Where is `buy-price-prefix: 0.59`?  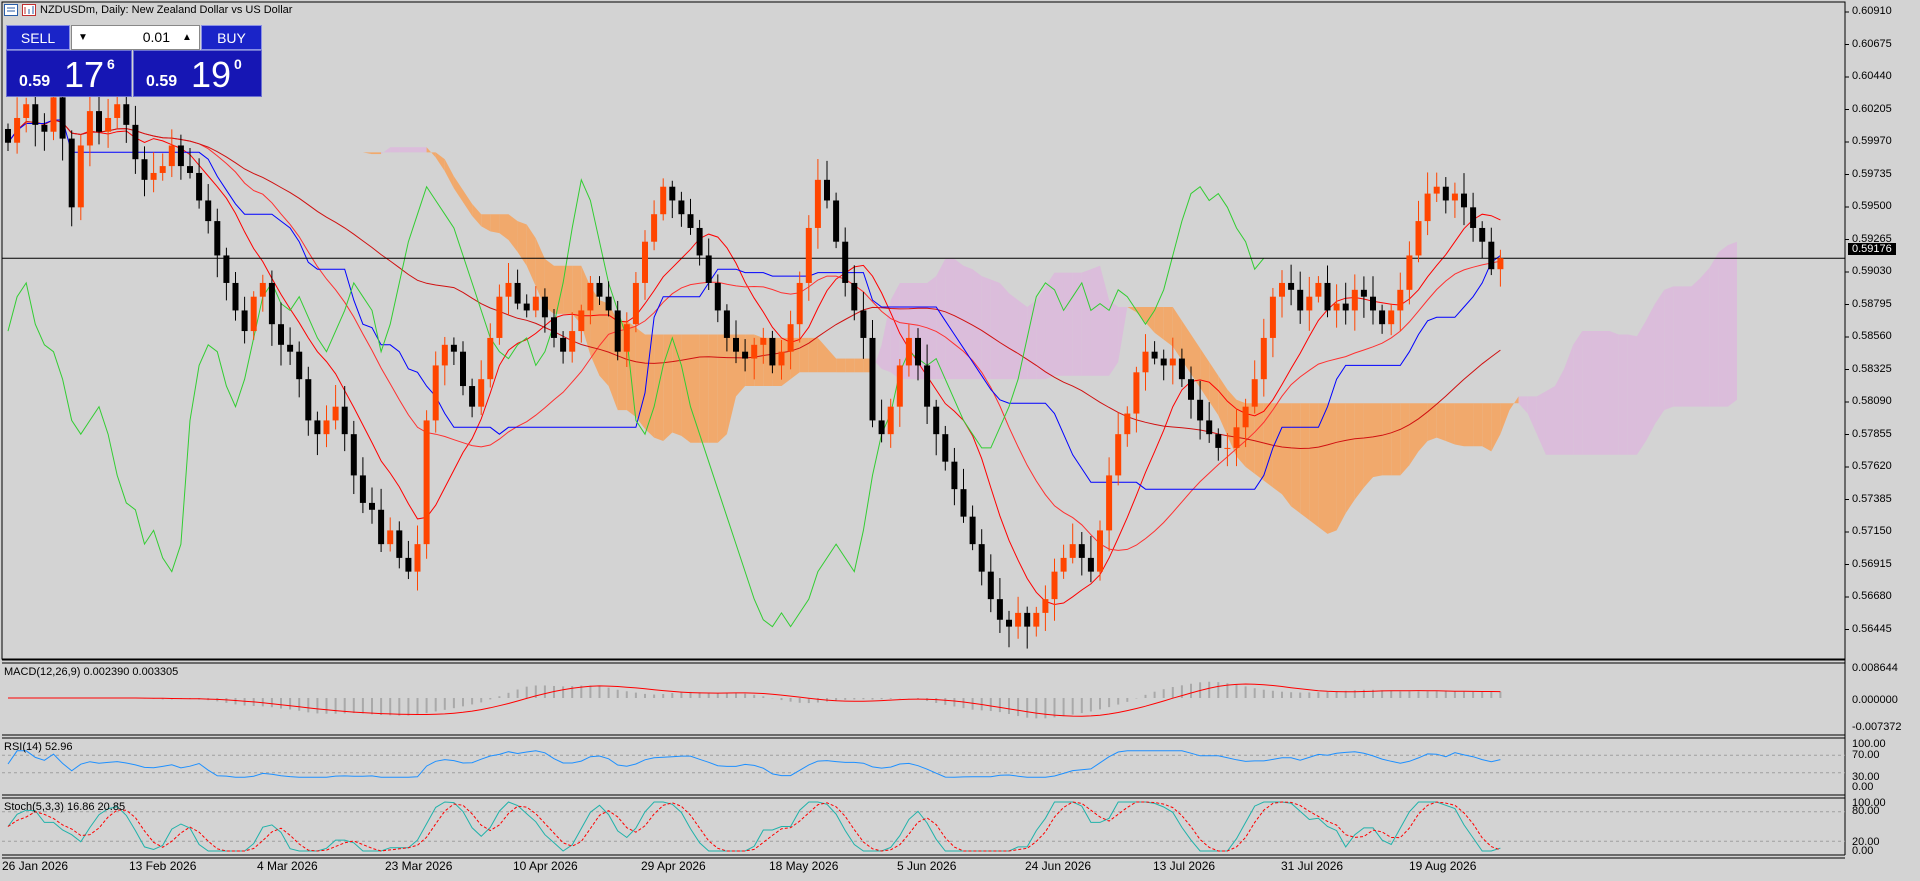
buy-price-prefix: 0.59 is located at coordinates (162, 81).